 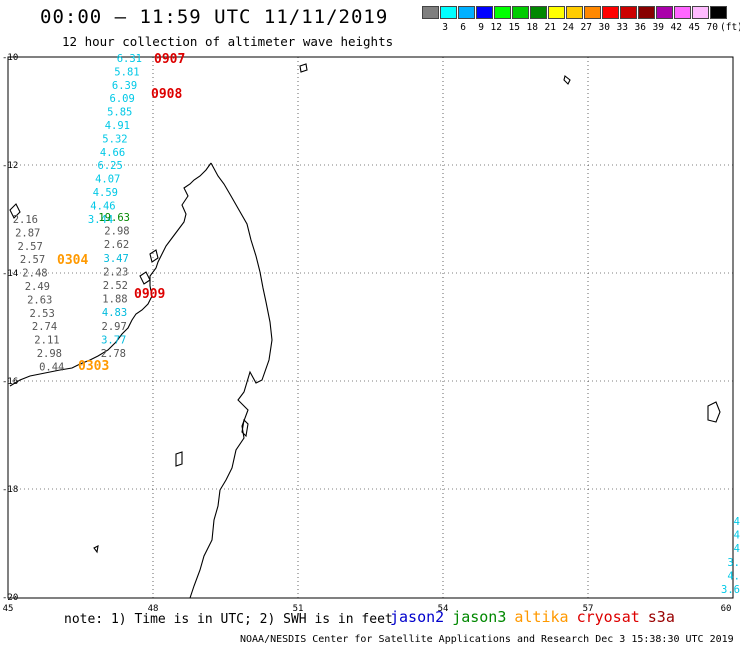 What do you see at coordinates (114, 313) in the screenshot?
I see `wave-height-value: 4.83` at bounding box center [114, 313].